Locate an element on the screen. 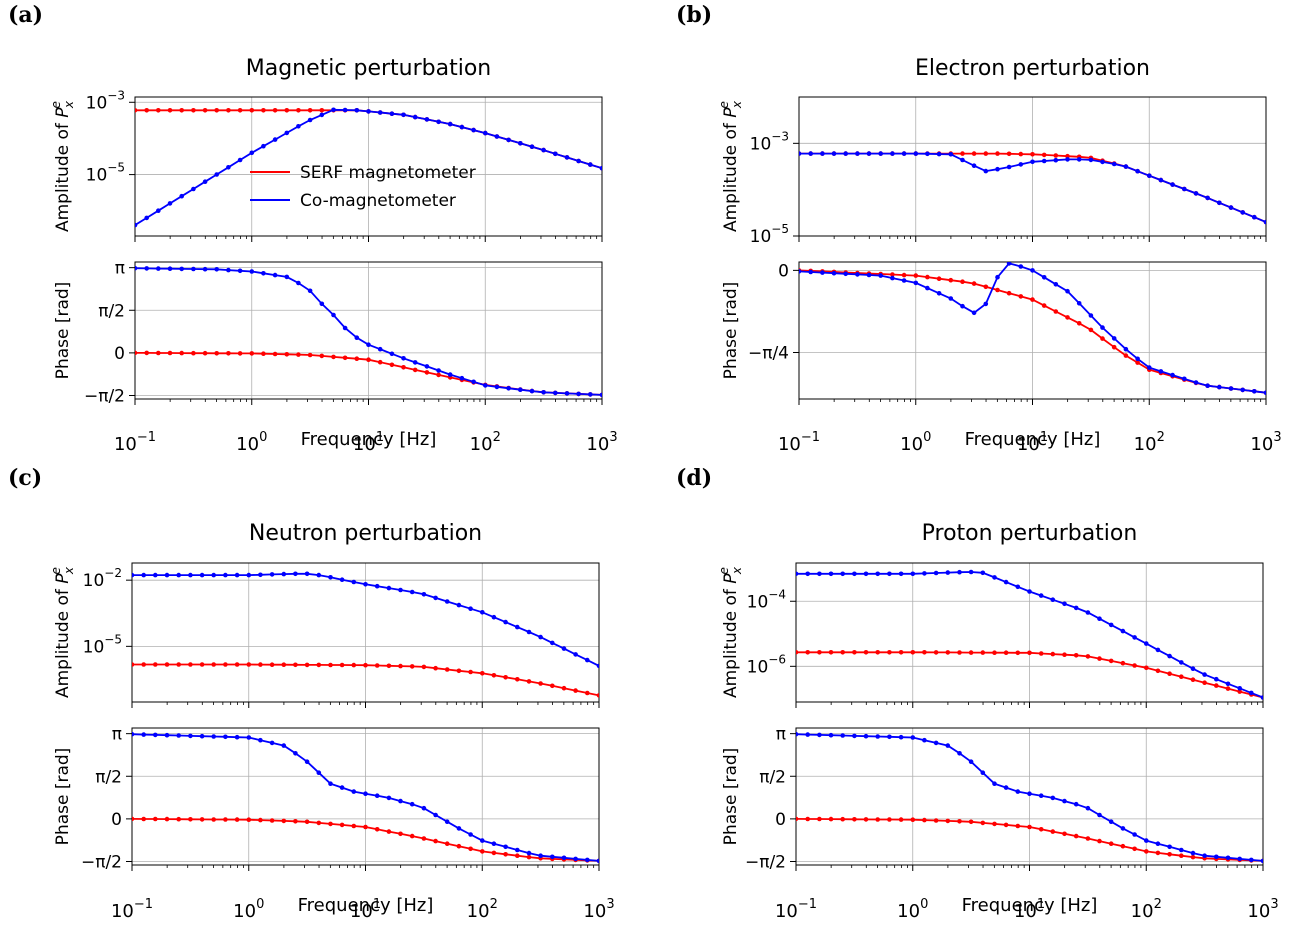 This screenshot has height=926, width=1299. y-tick-label: −π/2 is located at coordinates (104, 396).